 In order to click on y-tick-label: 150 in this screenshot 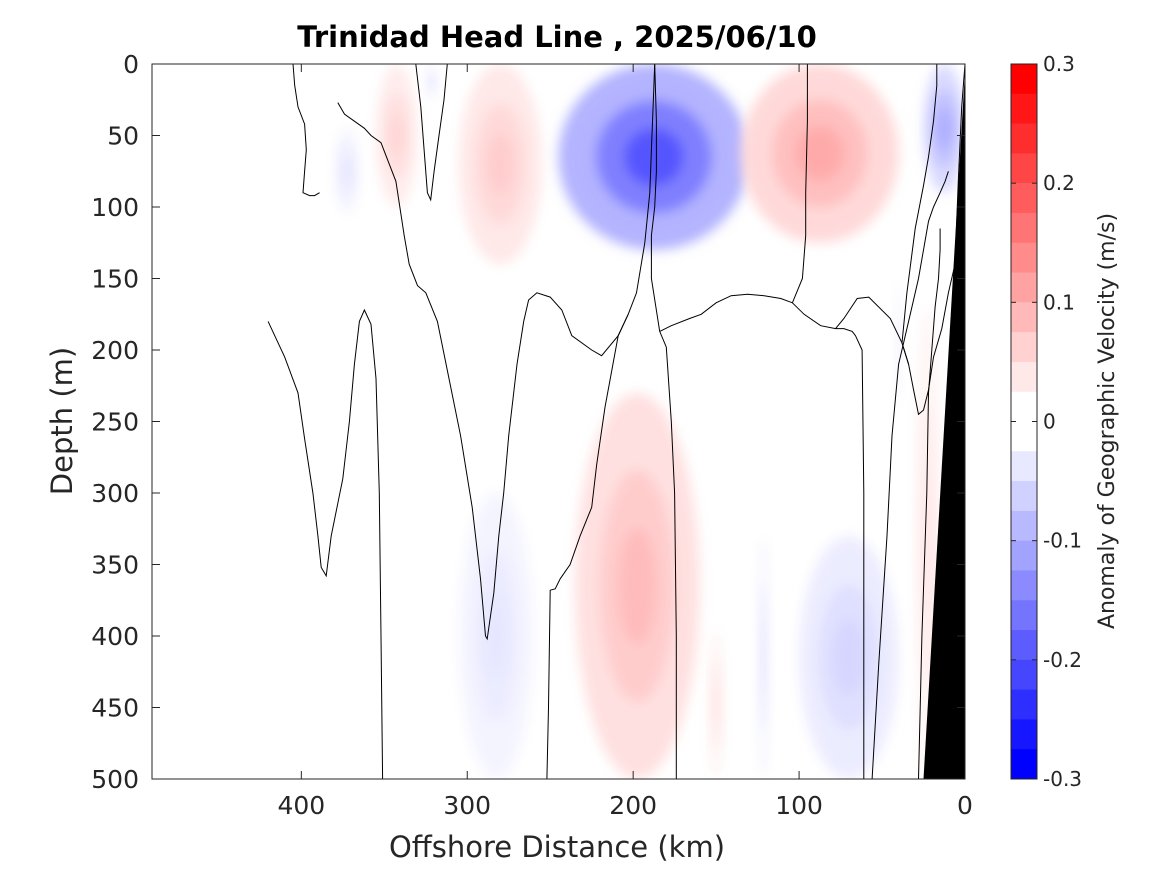, I will do `click(115, 279)`.